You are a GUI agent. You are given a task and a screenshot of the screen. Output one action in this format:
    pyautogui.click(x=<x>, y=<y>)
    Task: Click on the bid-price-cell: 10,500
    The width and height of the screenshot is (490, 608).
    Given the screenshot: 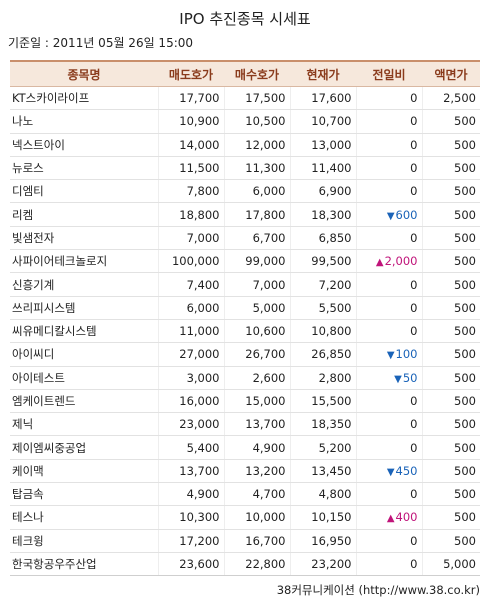 What is the action you would take?
    pyautogui.click(x=256, y=121)
    